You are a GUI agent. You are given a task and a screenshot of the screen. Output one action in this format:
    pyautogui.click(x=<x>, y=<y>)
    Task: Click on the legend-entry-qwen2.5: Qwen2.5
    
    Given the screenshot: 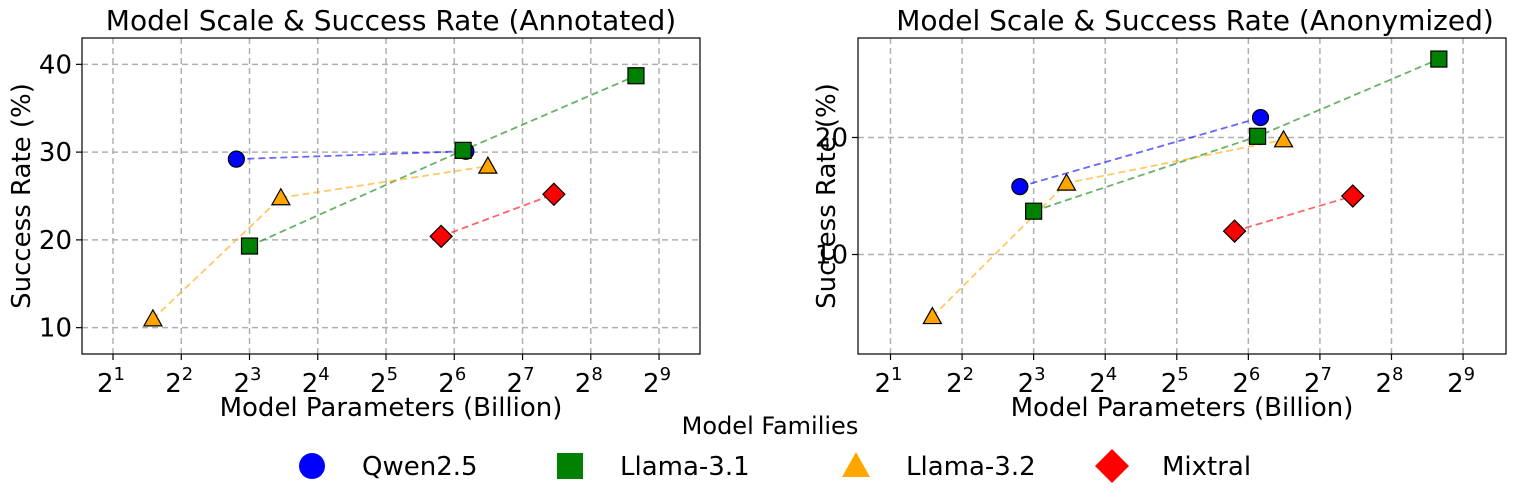 What is the action you would take?
    pyautogui.click(x=388, y=467)
    